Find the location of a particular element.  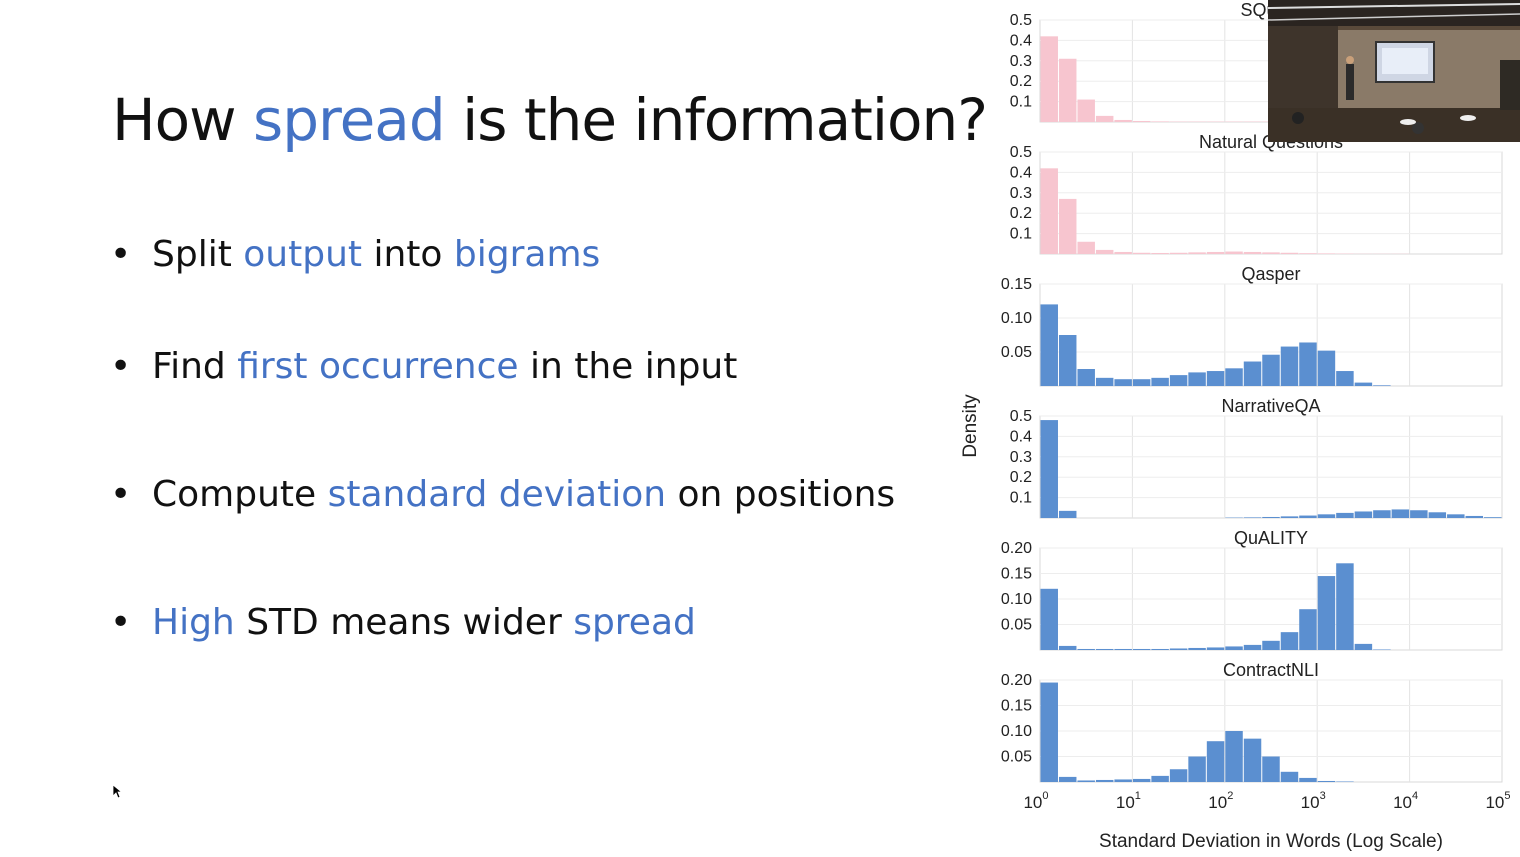

bullet-text: Find is located at coordinates (195, 366).